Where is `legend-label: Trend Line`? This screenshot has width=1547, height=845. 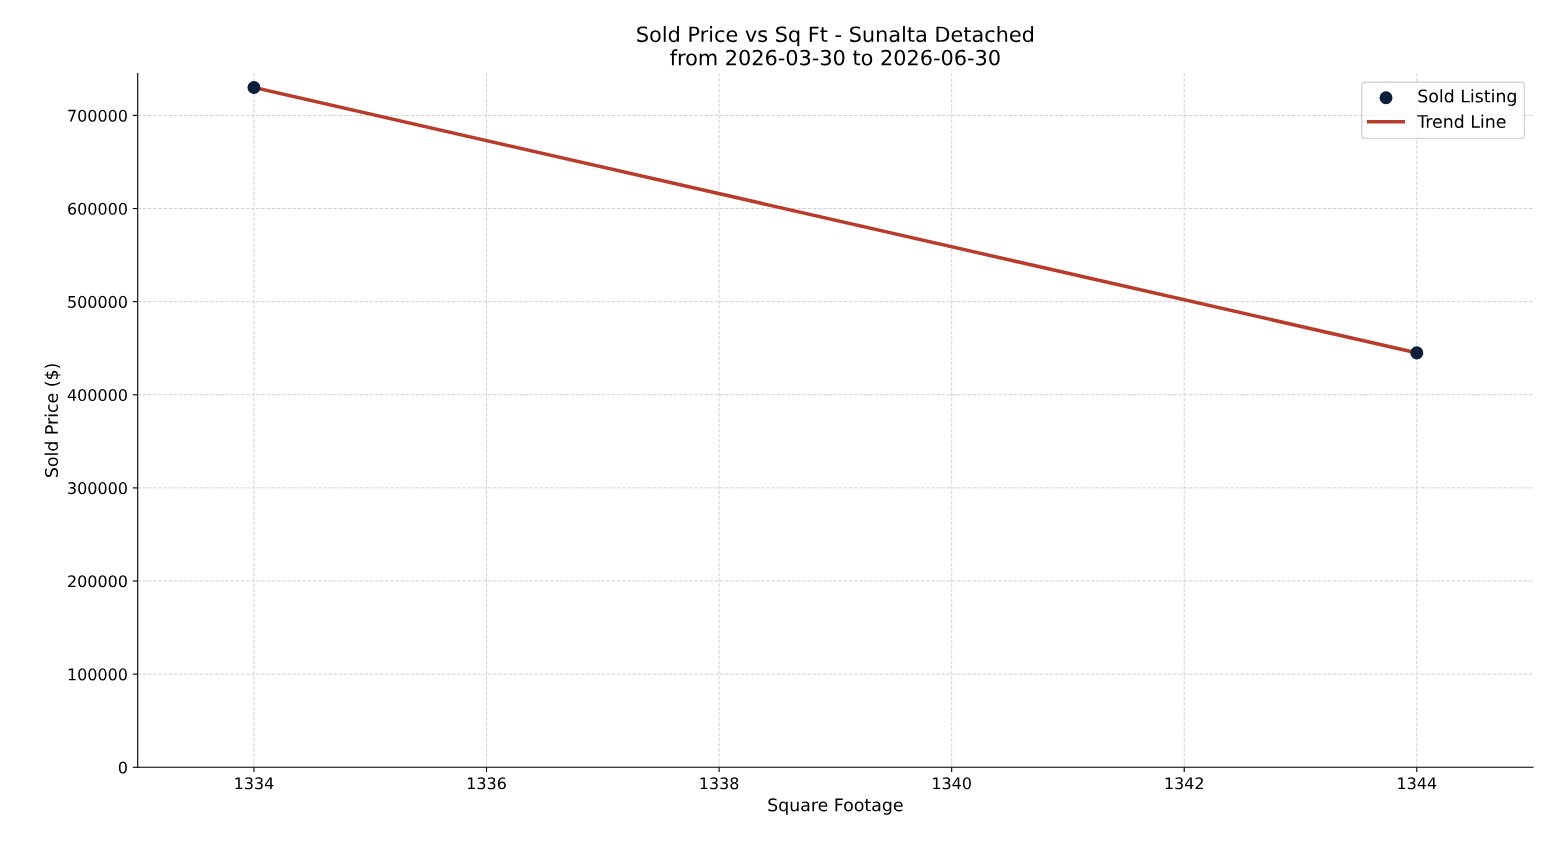
legend-label: Trend Line is located at coordinates (1461, 121).